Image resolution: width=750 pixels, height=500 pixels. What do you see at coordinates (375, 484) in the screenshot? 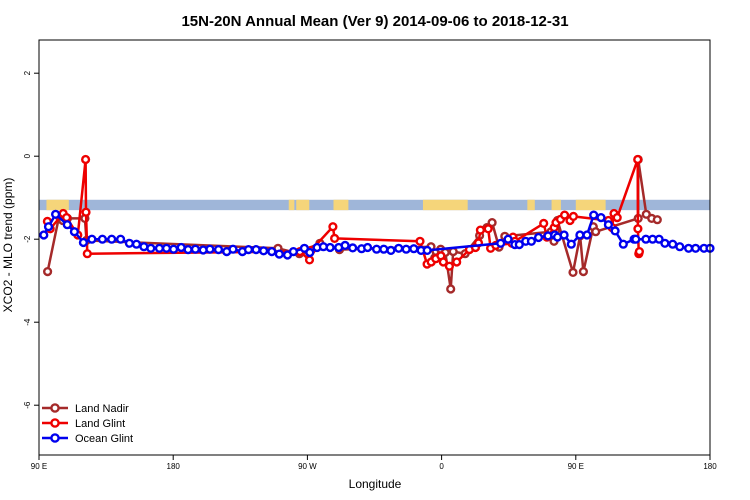
I see `x-axis-label: Longitude` at bounding box center [375, 484].